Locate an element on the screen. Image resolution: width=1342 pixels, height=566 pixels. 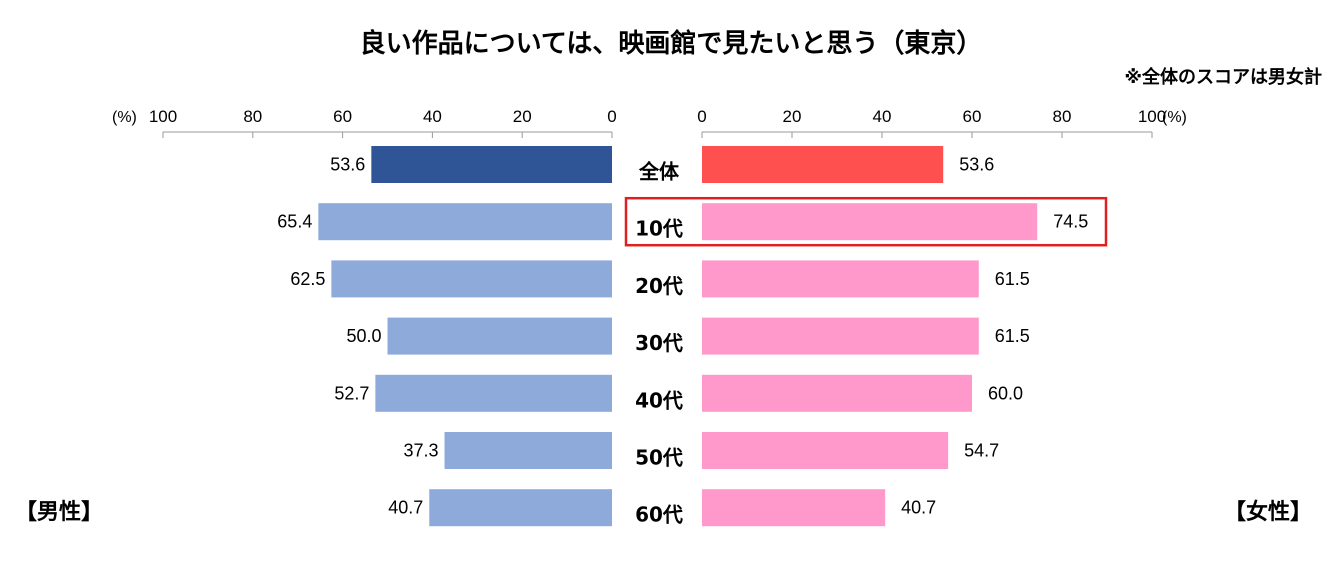
male-tick-label: 40 is located at coordinates (432, 116).